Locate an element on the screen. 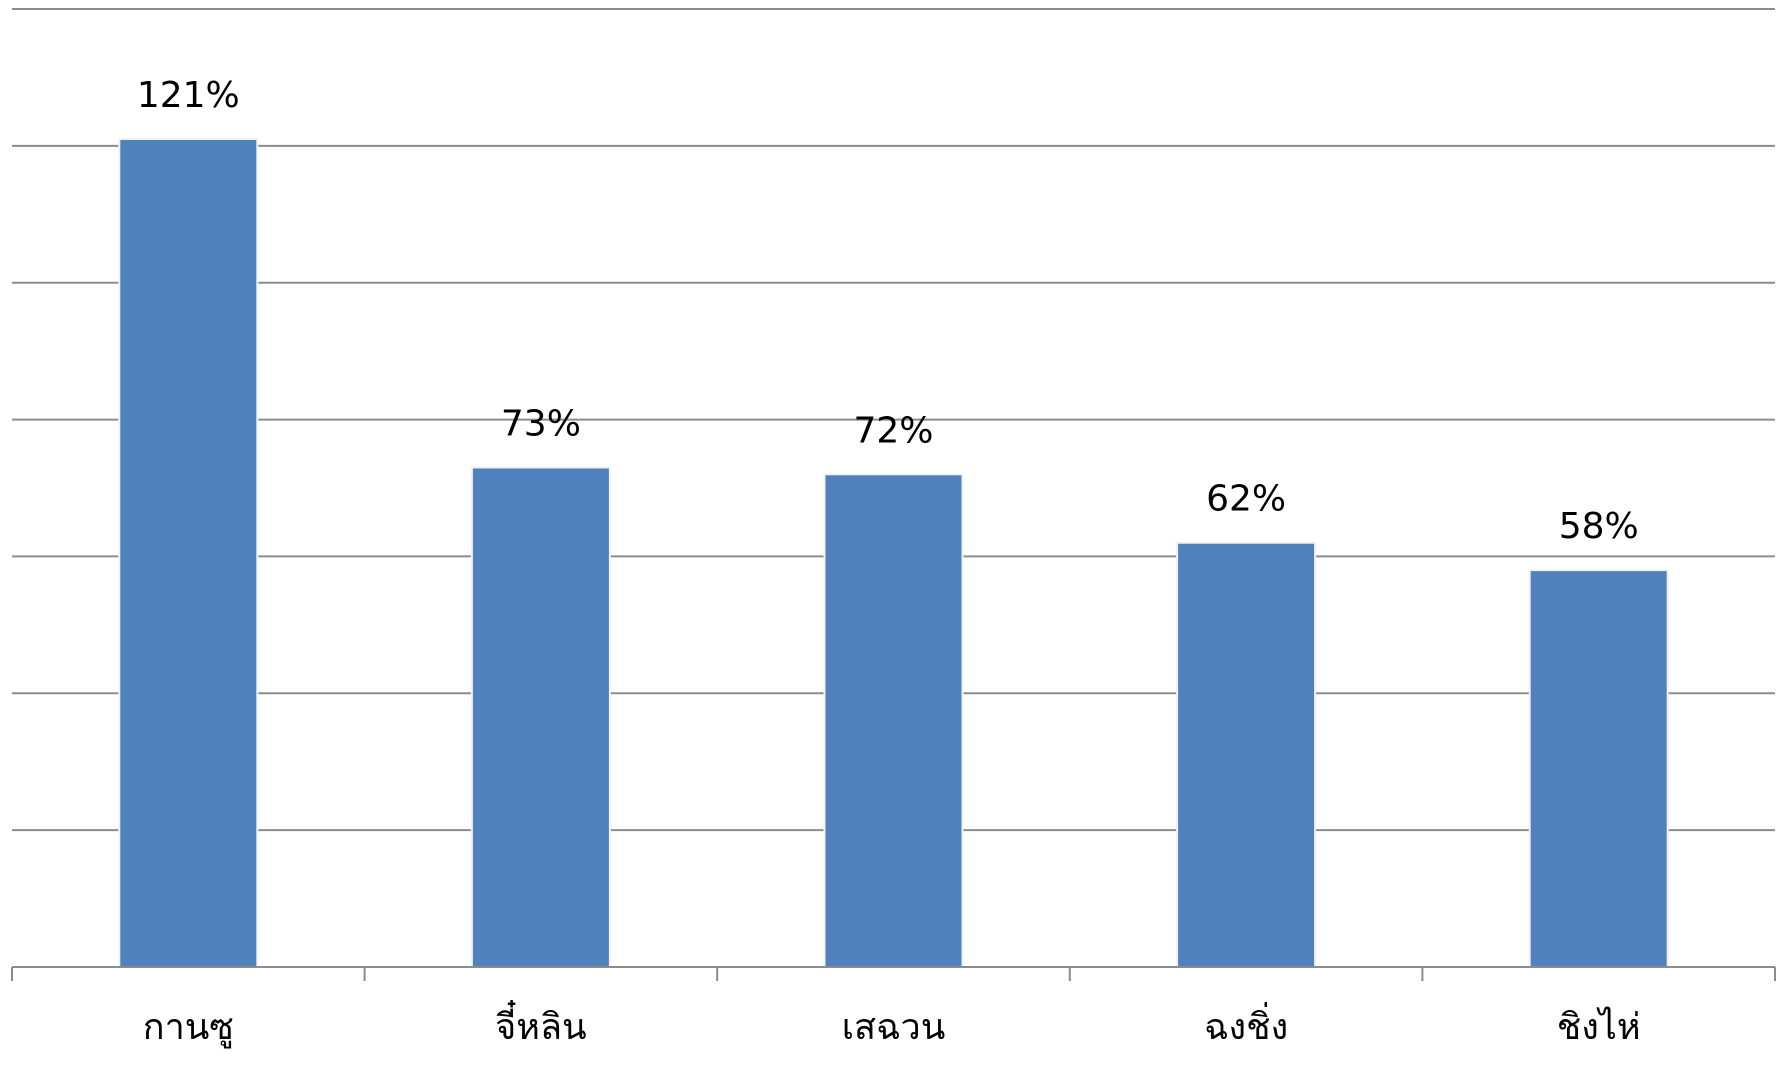 The image size is (1779, 1080). data-label: 121% is located at coordinates (188, 95).